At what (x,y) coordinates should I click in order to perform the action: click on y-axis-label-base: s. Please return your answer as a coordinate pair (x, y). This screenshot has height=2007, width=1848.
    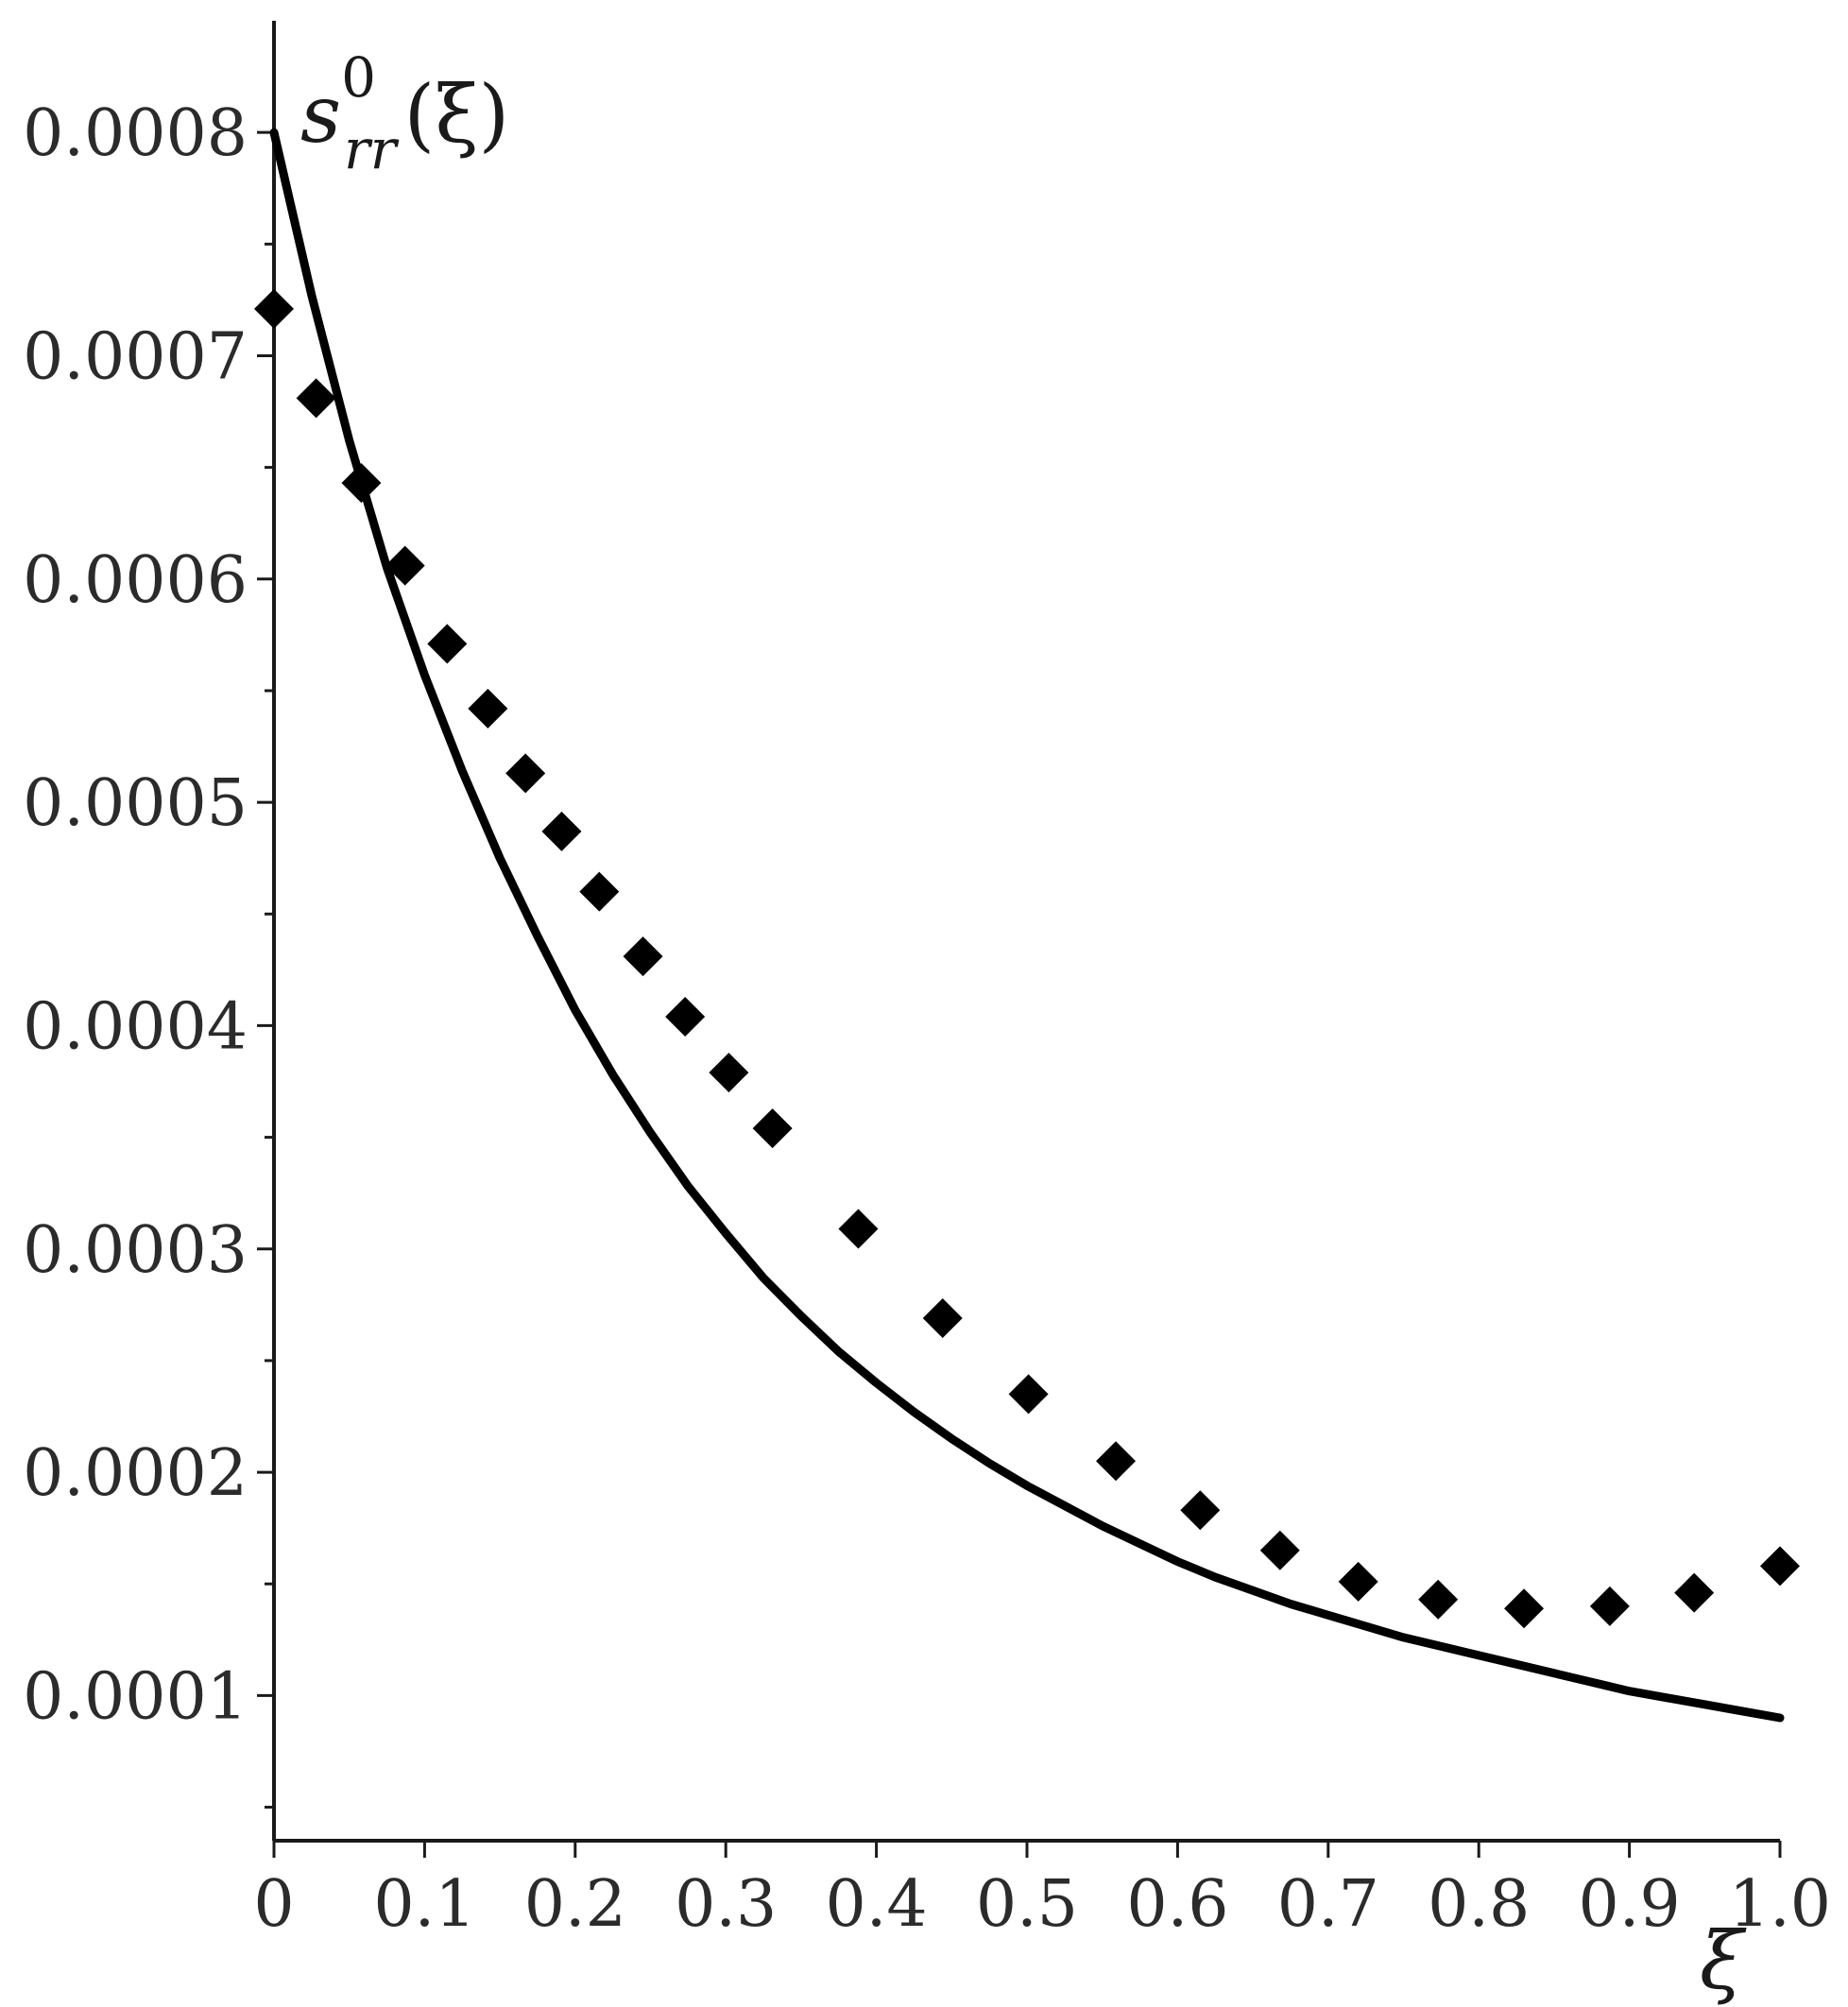
    Looking at the image, I should click on (320, 114).